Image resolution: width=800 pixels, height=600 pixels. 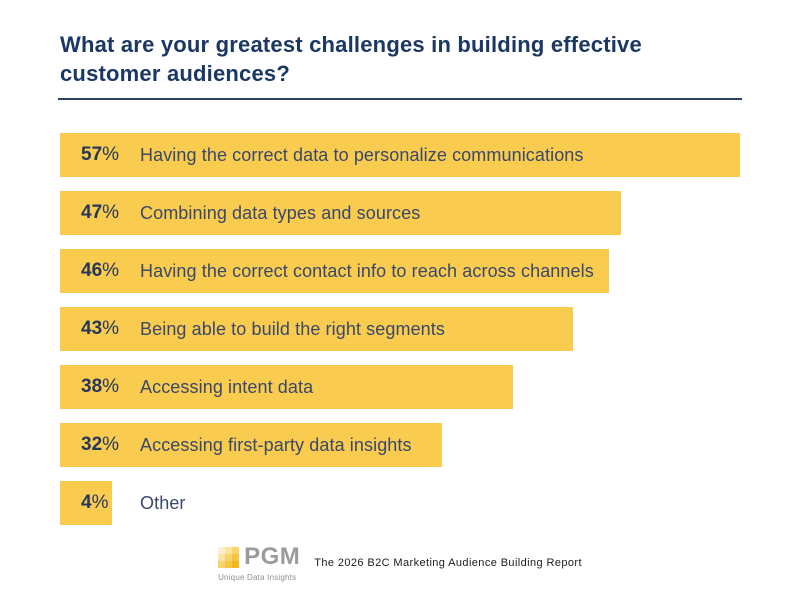 What do you see at coordinates (257, 577) in the screenshot?
I see `pgm-logo-tagline: Unique Data Insights` at bounding box center [257, 577].